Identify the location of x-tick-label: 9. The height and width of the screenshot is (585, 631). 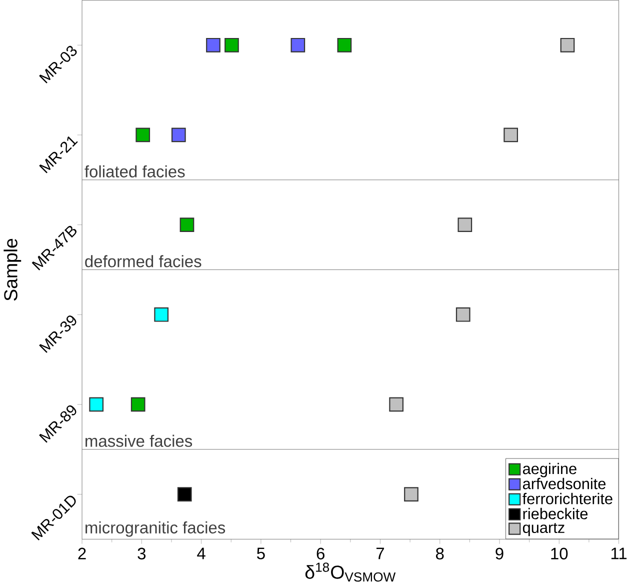
(500, 554).